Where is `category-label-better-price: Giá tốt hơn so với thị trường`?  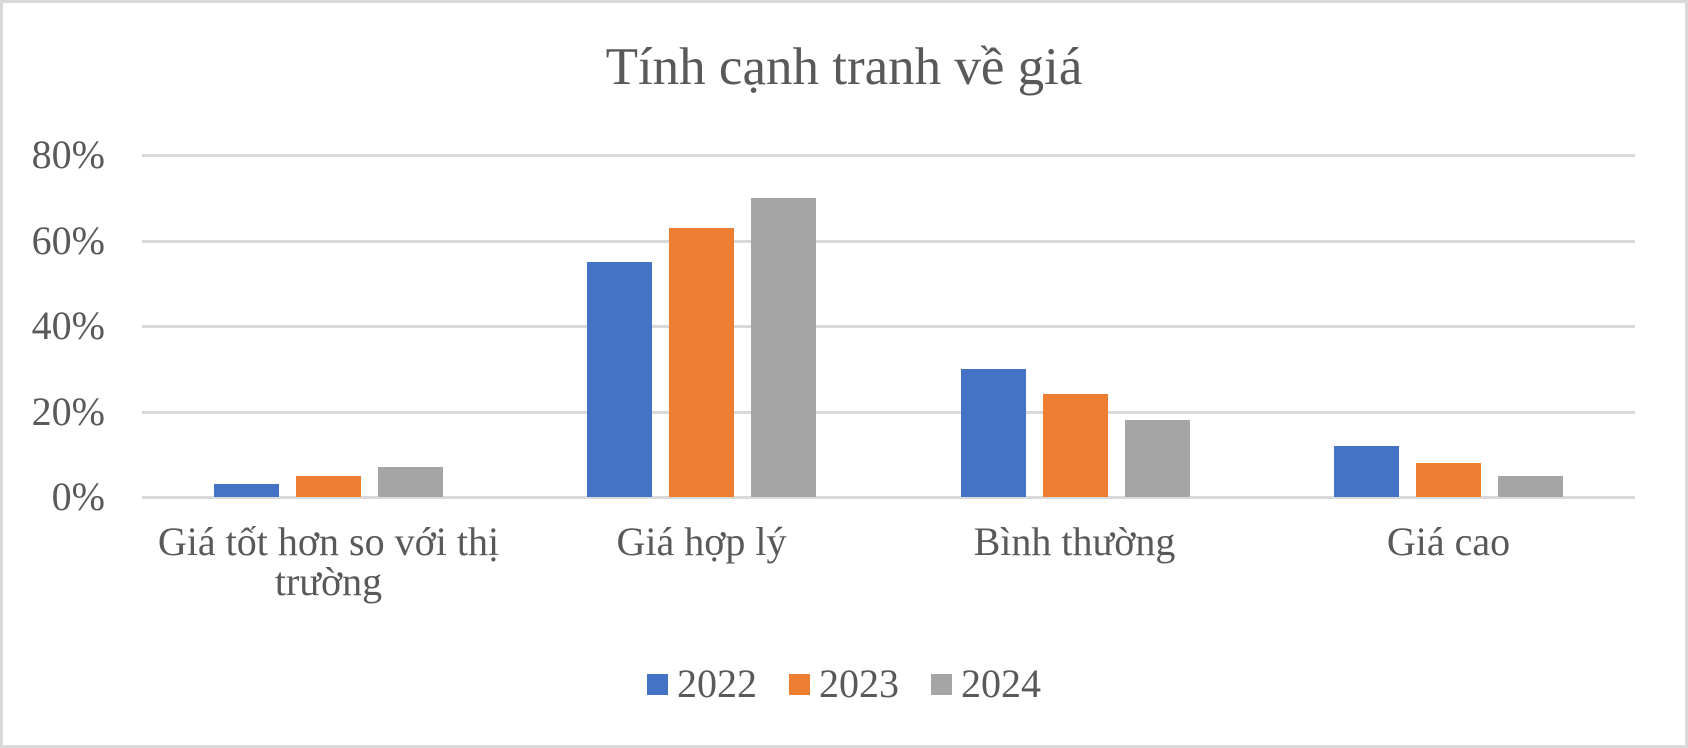 category-label-better-price: Giá tốt hơn so với thị trường is located at coordinates (328, 562).